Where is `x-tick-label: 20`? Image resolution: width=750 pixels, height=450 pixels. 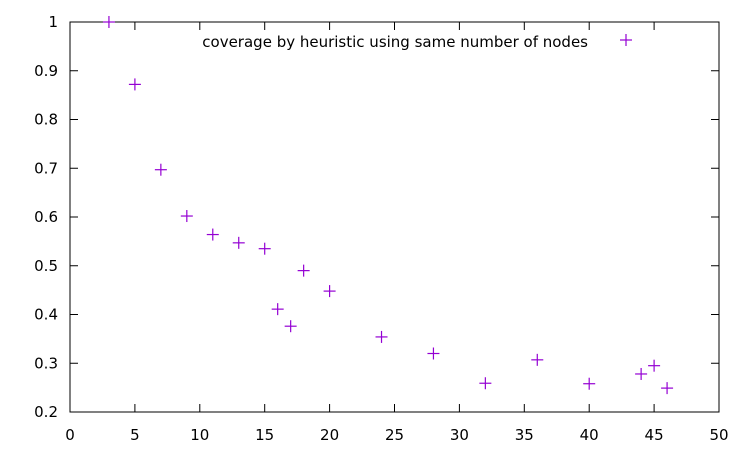
x-tick-label: 20 is located at coordinates (329, 435).